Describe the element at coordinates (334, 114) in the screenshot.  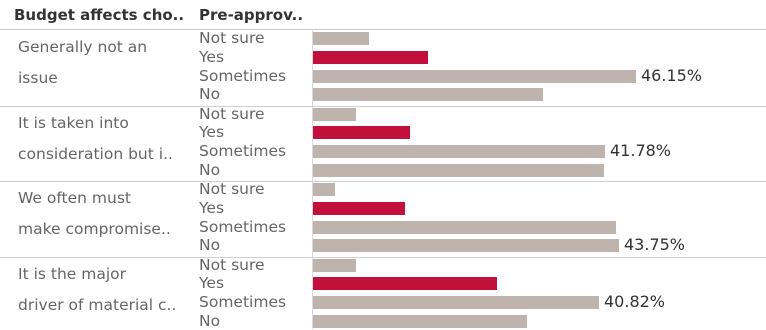
I see `bar-2-not-sure` at that location.